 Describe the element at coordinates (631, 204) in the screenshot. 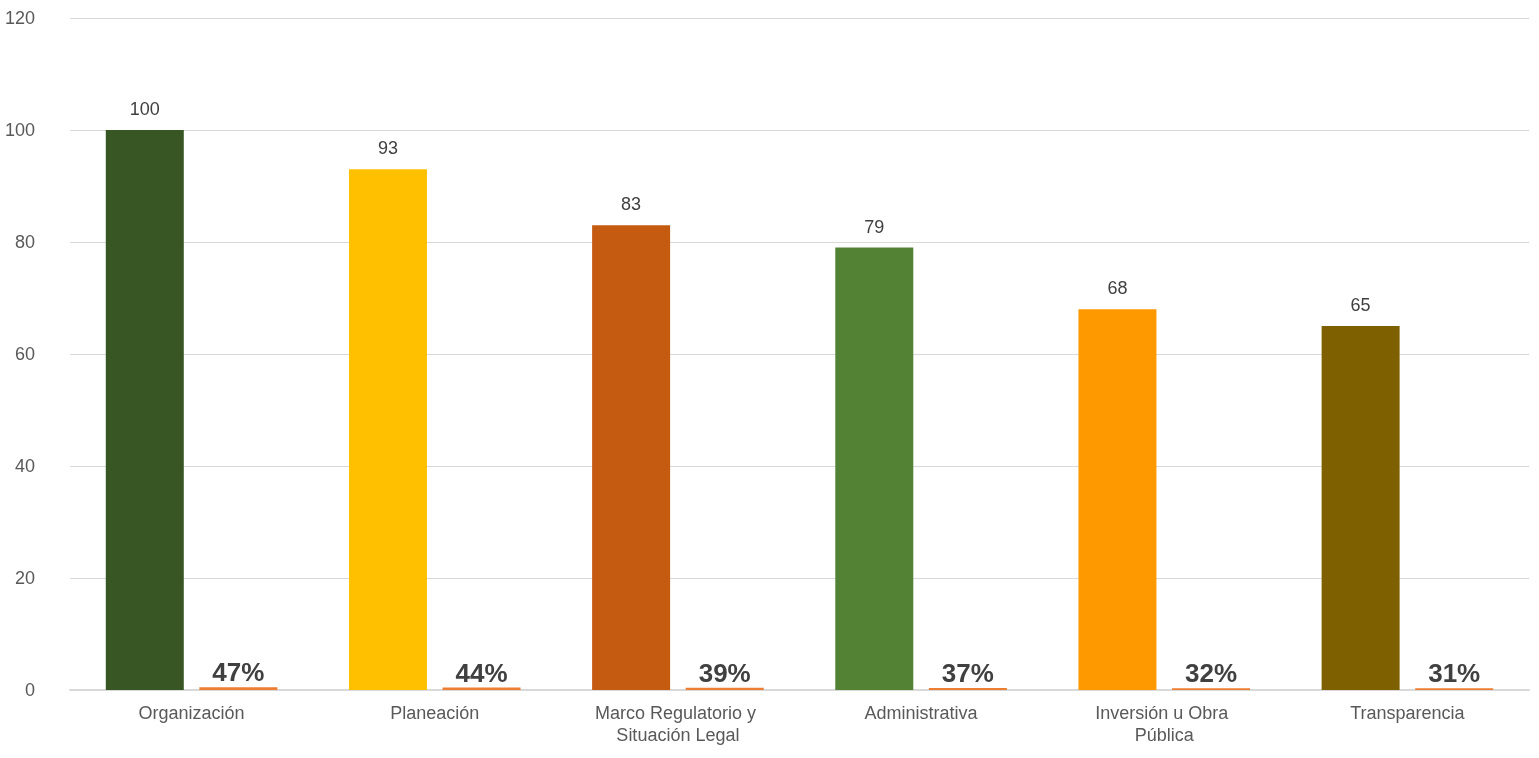

I see `data-label: 83` at that location.